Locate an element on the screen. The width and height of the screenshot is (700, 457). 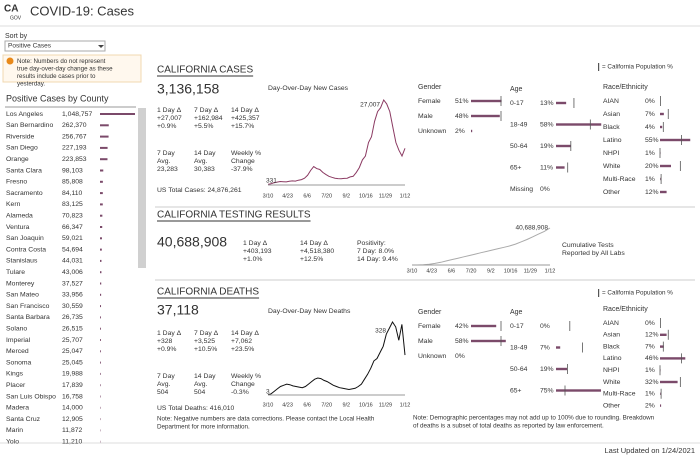
county-name: San Bernardino is located at coordinates (29, 125).